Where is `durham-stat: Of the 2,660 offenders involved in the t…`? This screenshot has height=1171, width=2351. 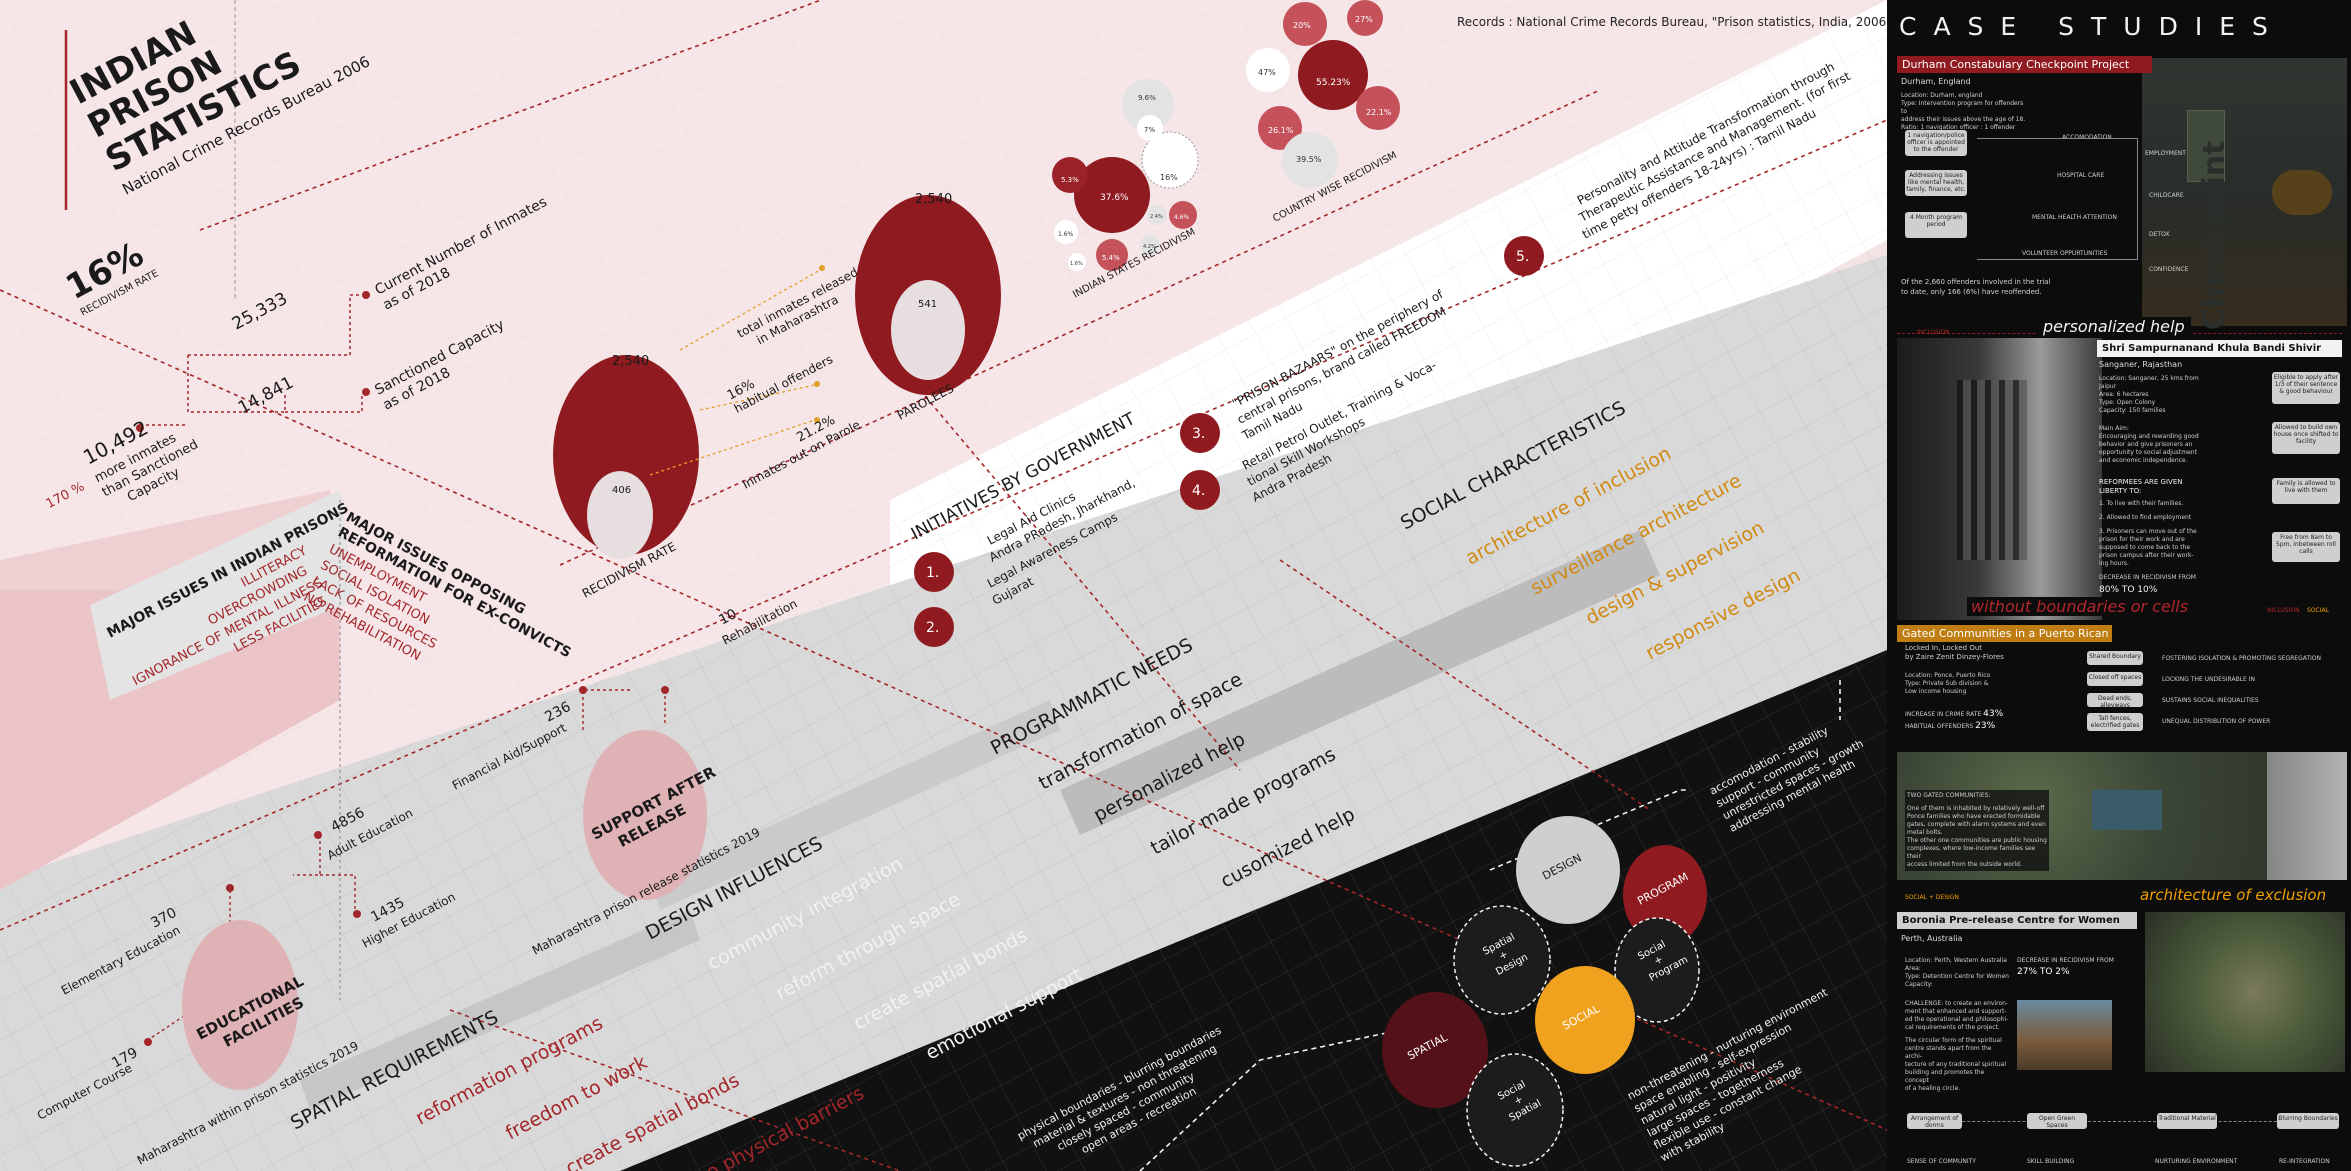 durham-stat: Of the 2,660 offenders involved in the t… is located at coordinates (2016, 287).